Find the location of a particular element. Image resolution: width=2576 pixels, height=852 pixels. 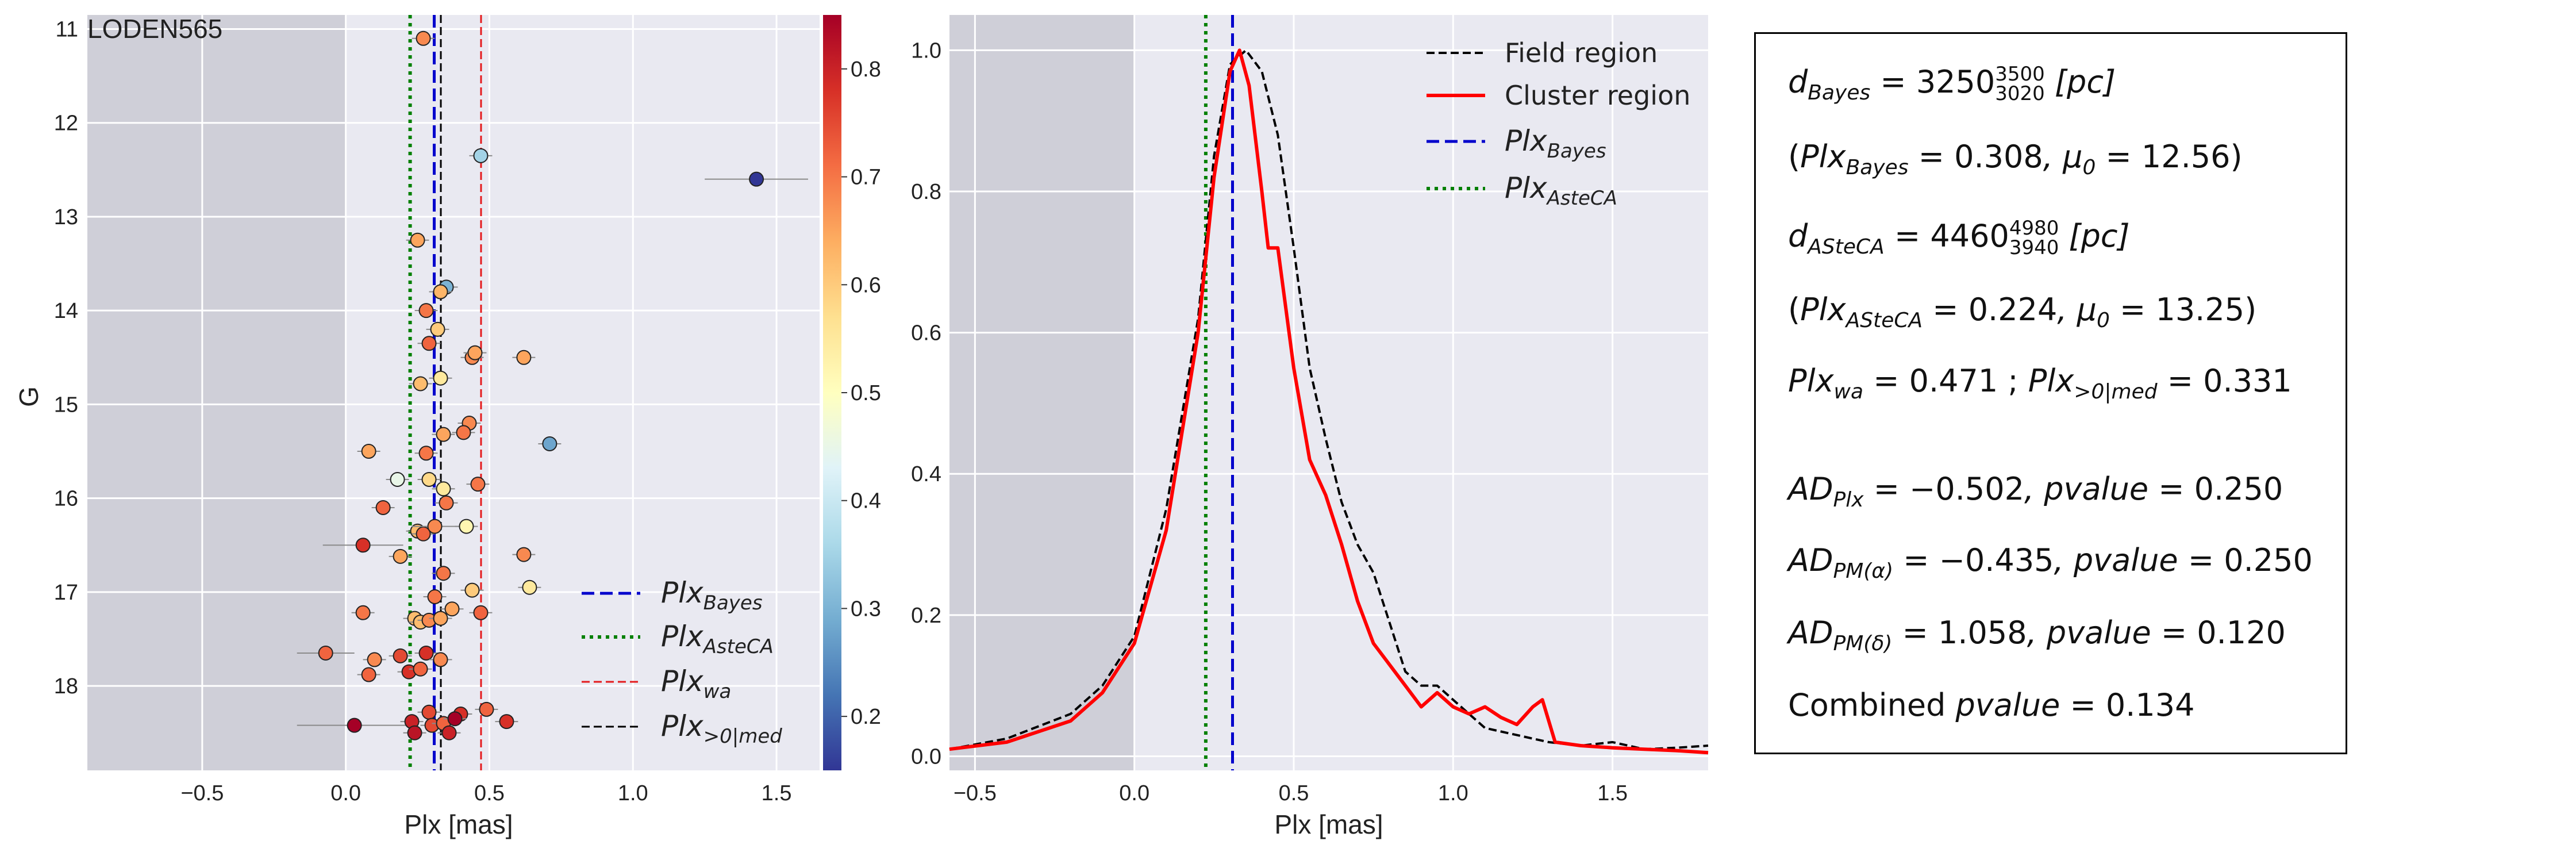

d-bayes-unit: [pc] is located at coordinates (2085, 82).